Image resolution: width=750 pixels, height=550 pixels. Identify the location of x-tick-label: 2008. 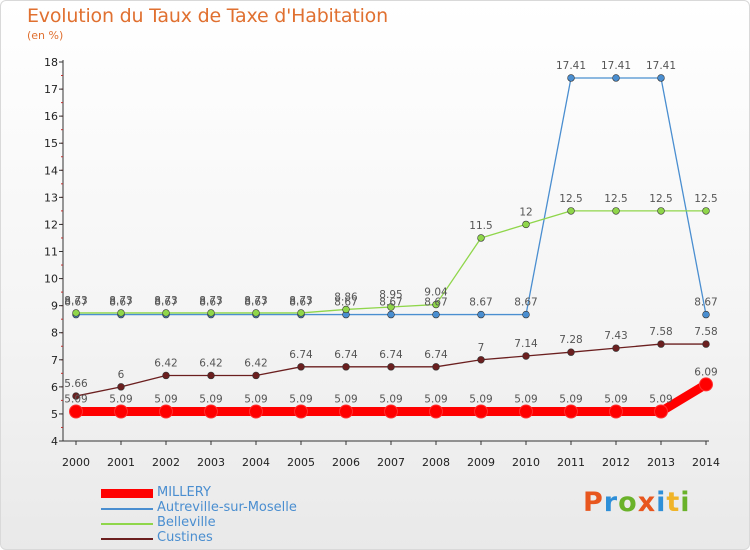
(436, 462).